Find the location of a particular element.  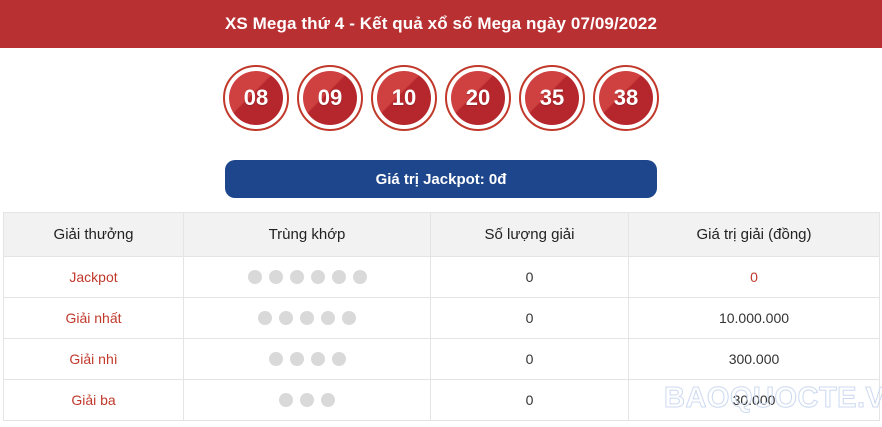

lottery-ball-inner: 20 is located at coordinates (478, 98).